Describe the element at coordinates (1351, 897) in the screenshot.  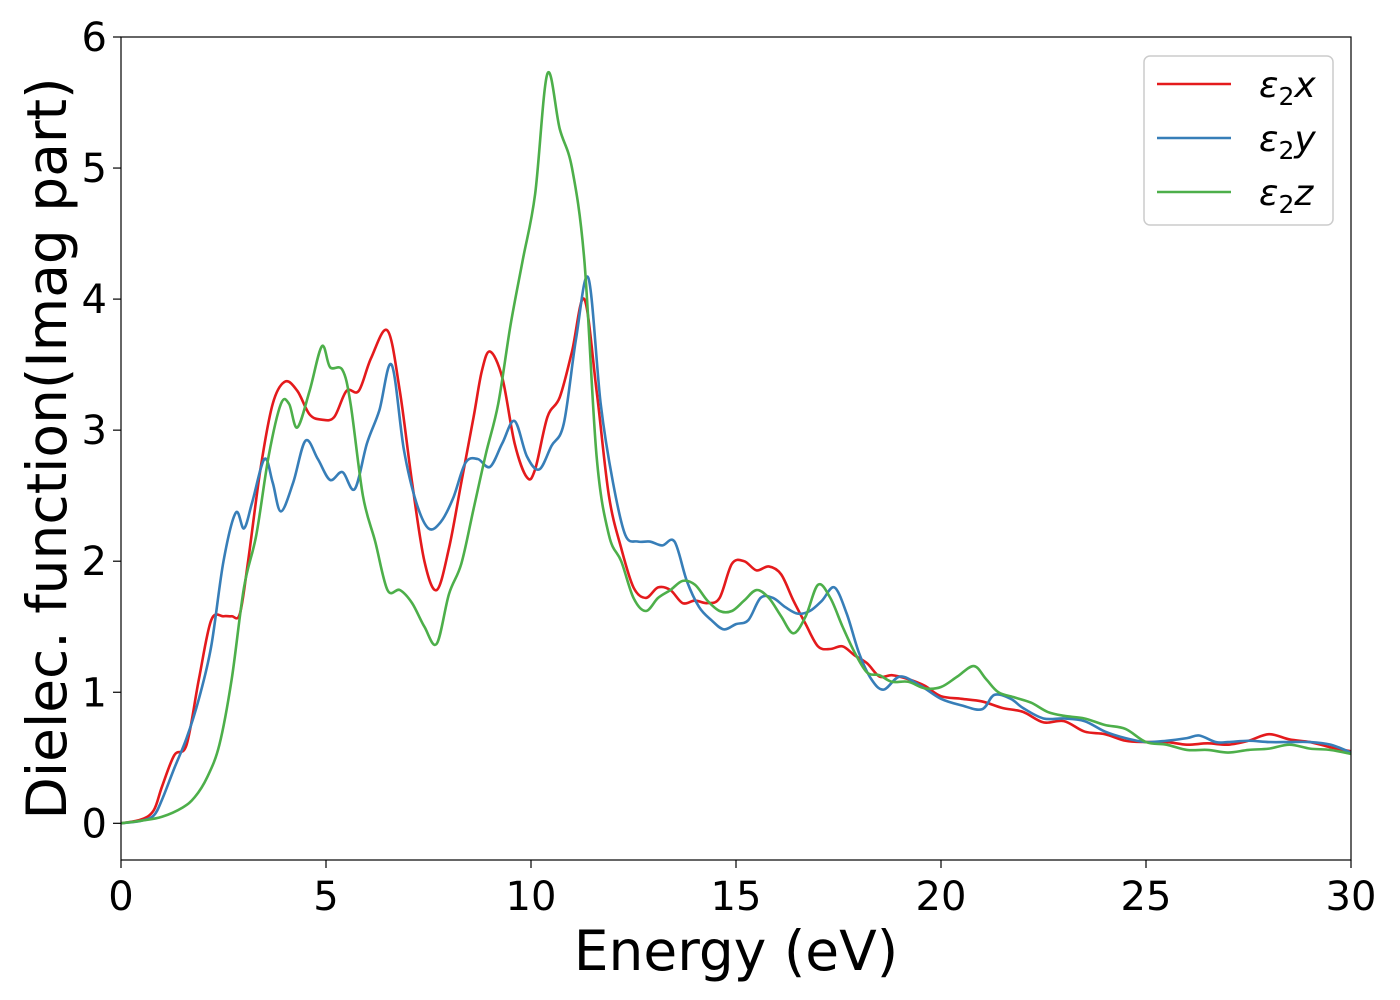
I see `x-tick-label: 30` at that location.